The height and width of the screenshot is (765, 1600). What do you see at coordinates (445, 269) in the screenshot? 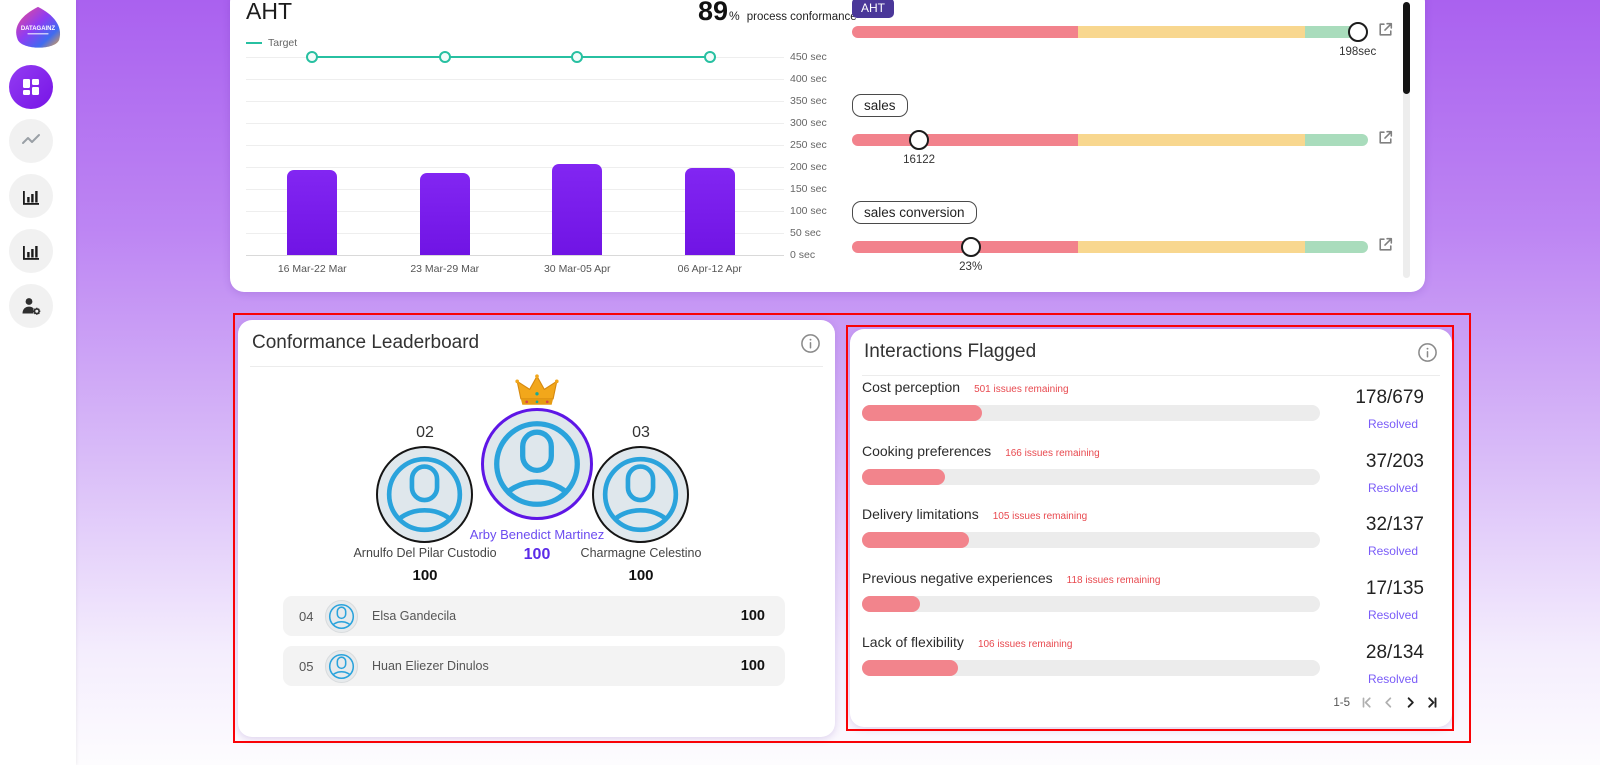
I see `x-tick: 23 Mar-29 Mar` at bounding box center [445, 269].